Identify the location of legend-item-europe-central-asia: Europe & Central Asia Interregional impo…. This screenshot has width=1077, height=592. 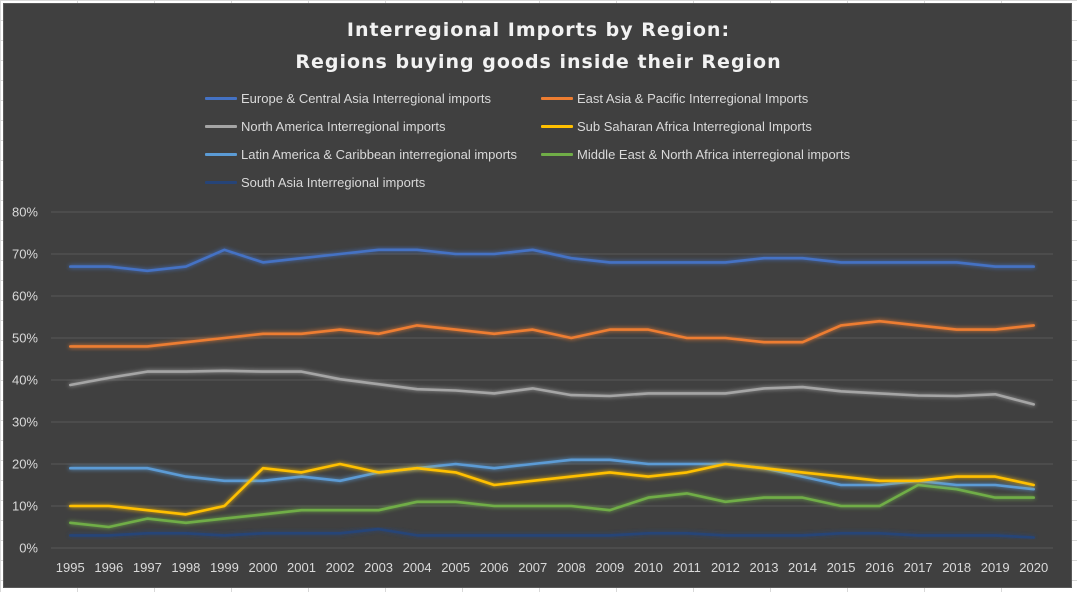
(348, 98).